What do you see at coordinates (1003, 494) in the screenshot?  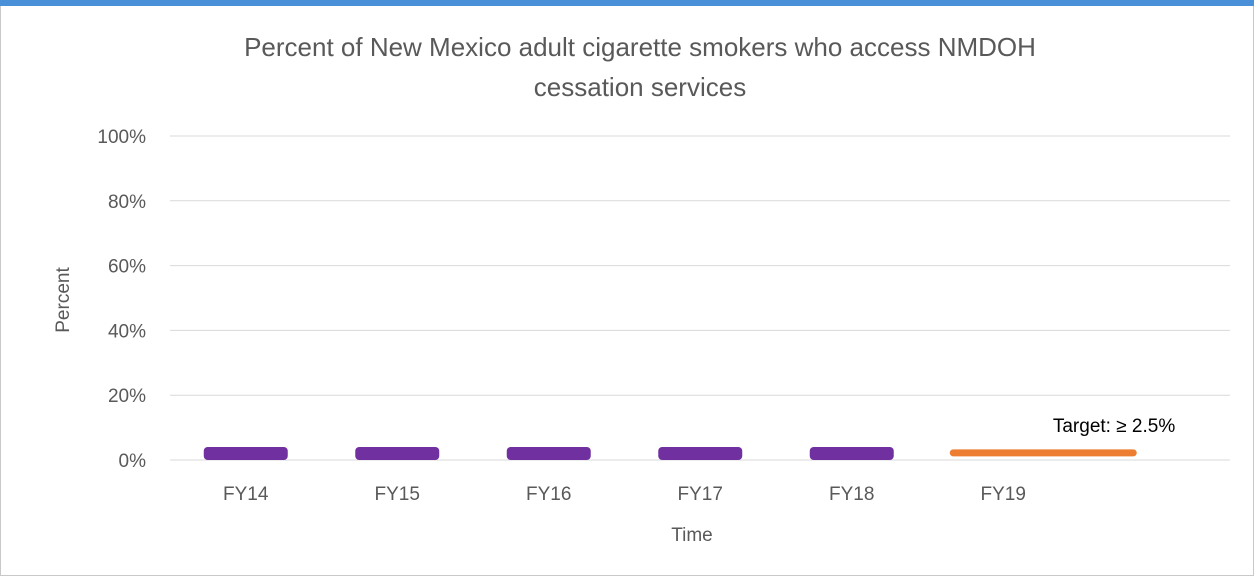 I see `x-tick-label: FY19` at bounding box center [1003, 494].